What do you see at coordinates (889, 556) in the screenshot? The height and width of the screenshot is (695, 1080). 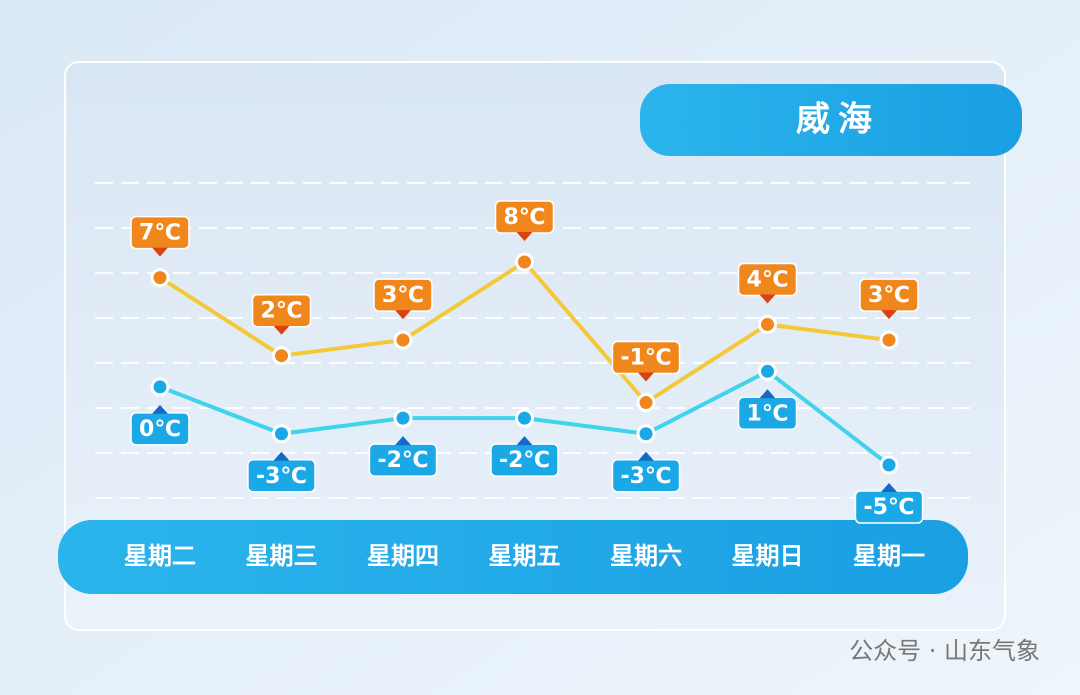 I see `x-tick-label: 星期一` at bounding box center [889, 556].